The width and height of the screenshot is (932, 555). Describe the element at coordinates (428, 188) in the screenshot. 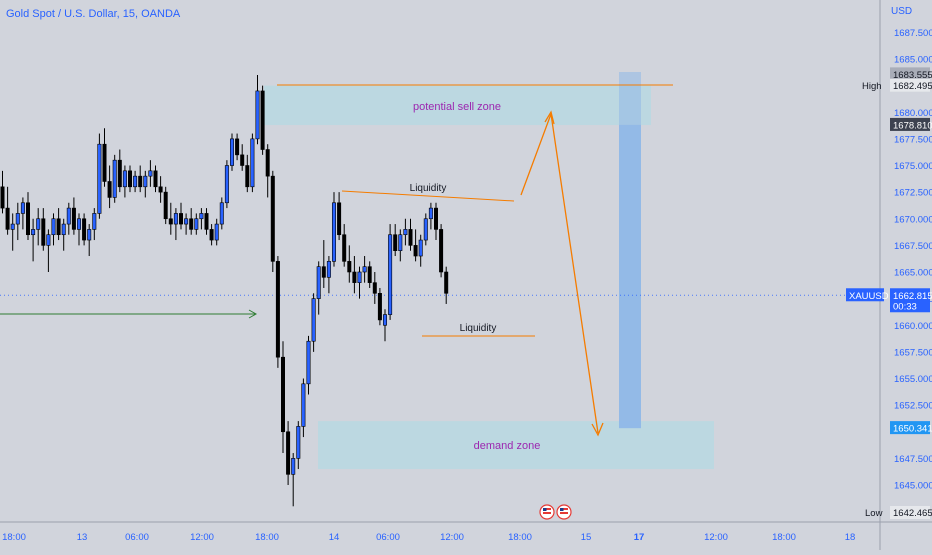

I see `liquidity-top-label: Liquidity` at that location.